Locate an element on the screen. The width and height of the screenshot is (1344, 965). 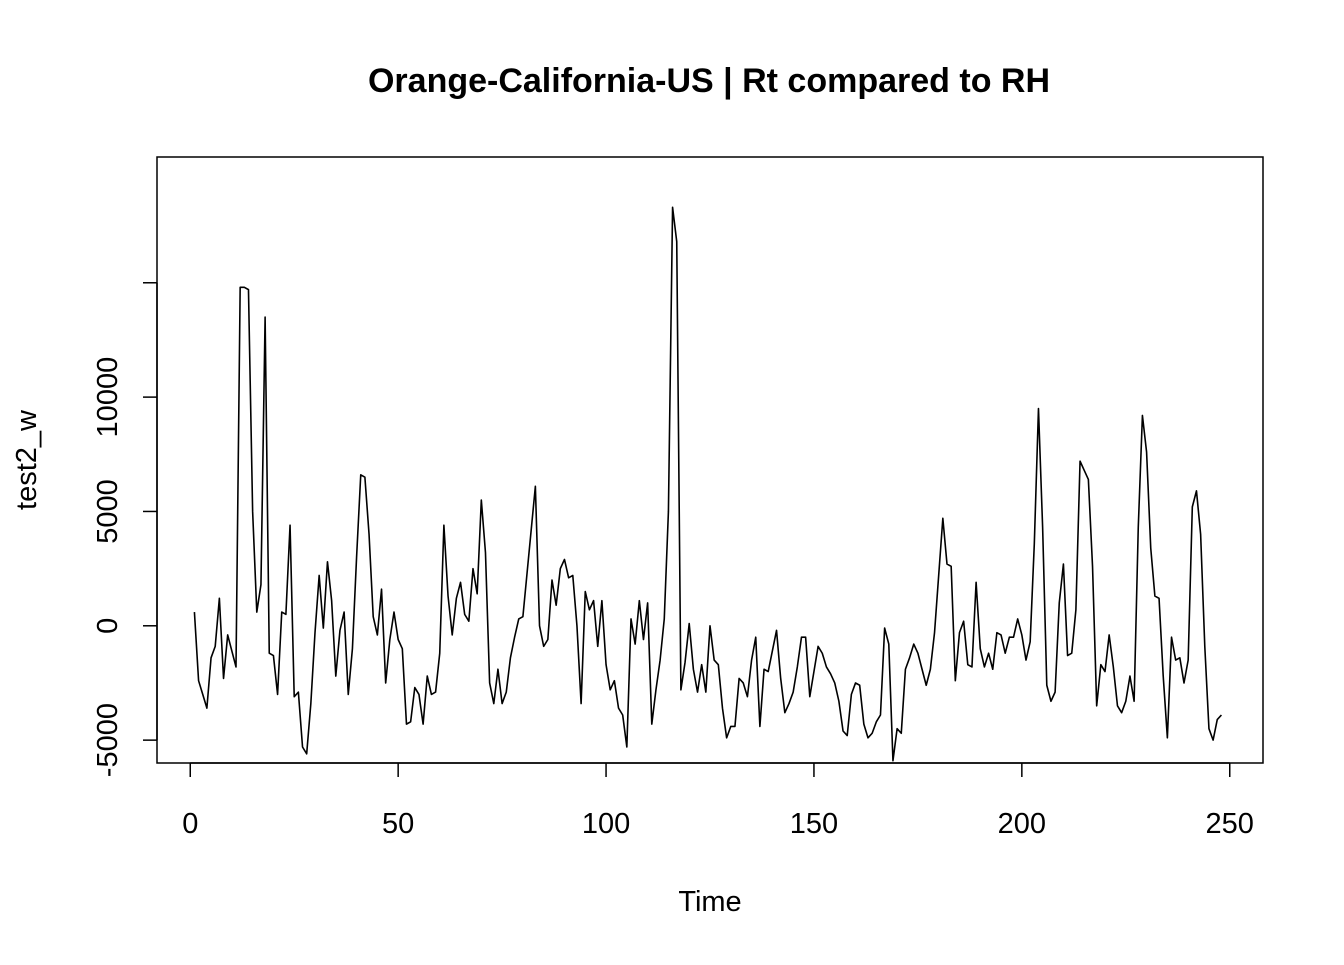
y-tick-label: 0 is located at coordinates (108, 626).